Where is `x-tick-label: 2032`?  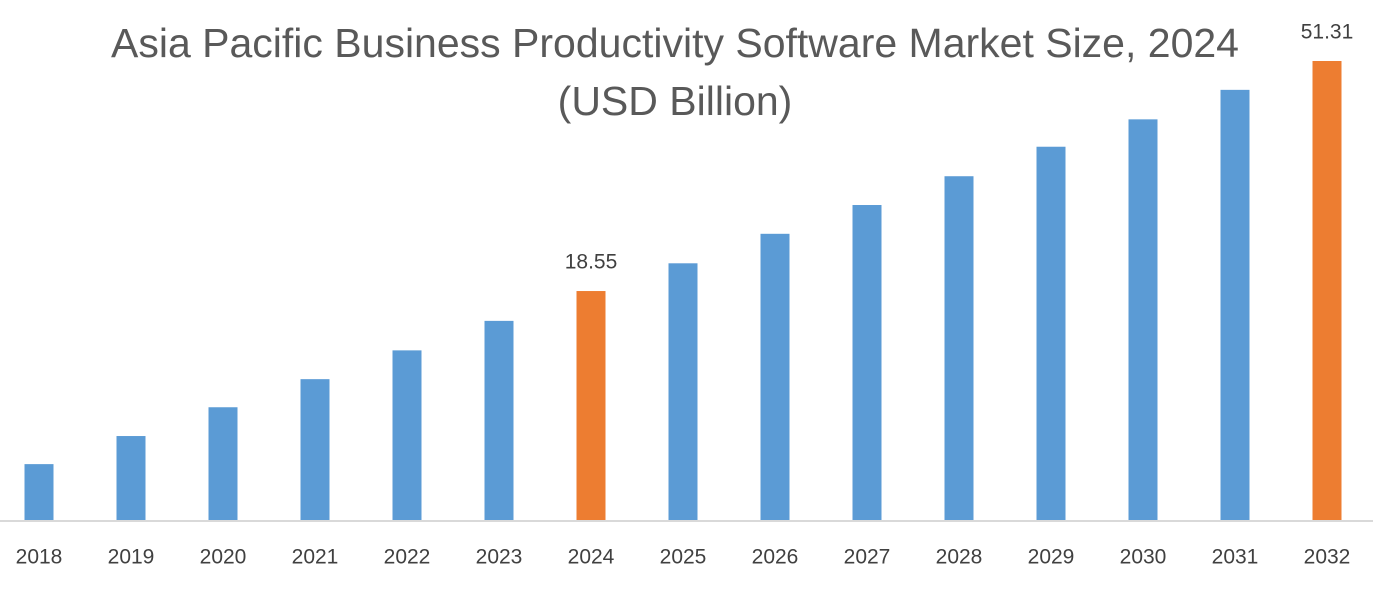 x-tick-label: 2032 is located at coordinates (1327, 557).